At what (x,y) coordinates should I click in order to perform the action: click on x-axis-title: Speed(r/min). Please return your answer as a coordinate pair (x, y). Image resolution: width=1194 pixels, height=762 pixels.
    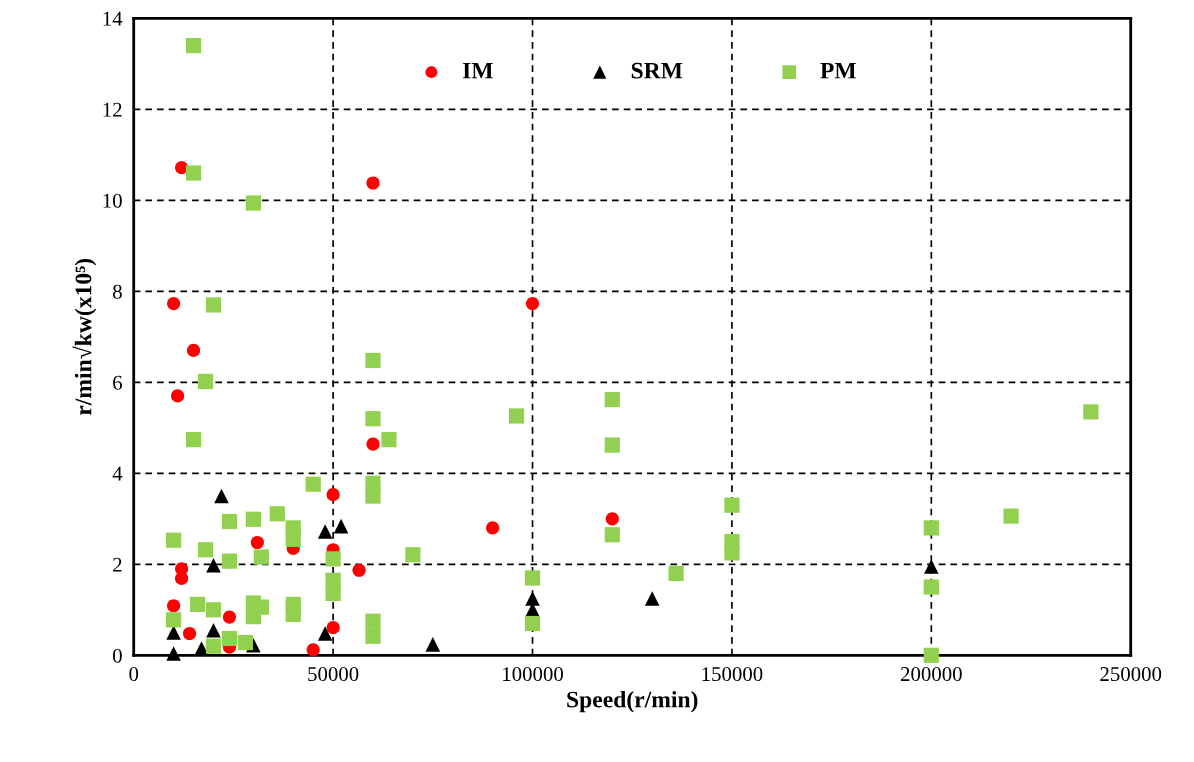
    Looking at the image, I should click on (632, 701).